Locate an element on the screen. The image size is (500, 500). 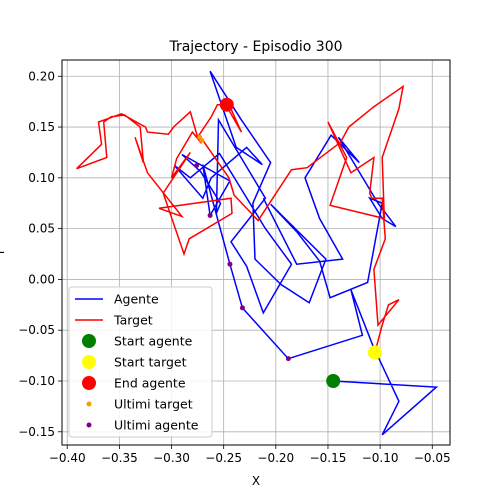
legend-box is located at coordinates (140, 362).